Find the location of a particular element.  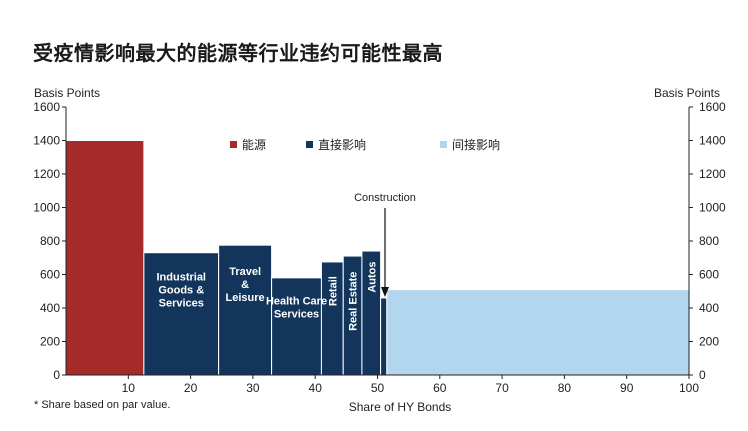

chart-title: 受疫情影响最大的能源等行业违约可能性最高 is located at coordinates (238, 53).